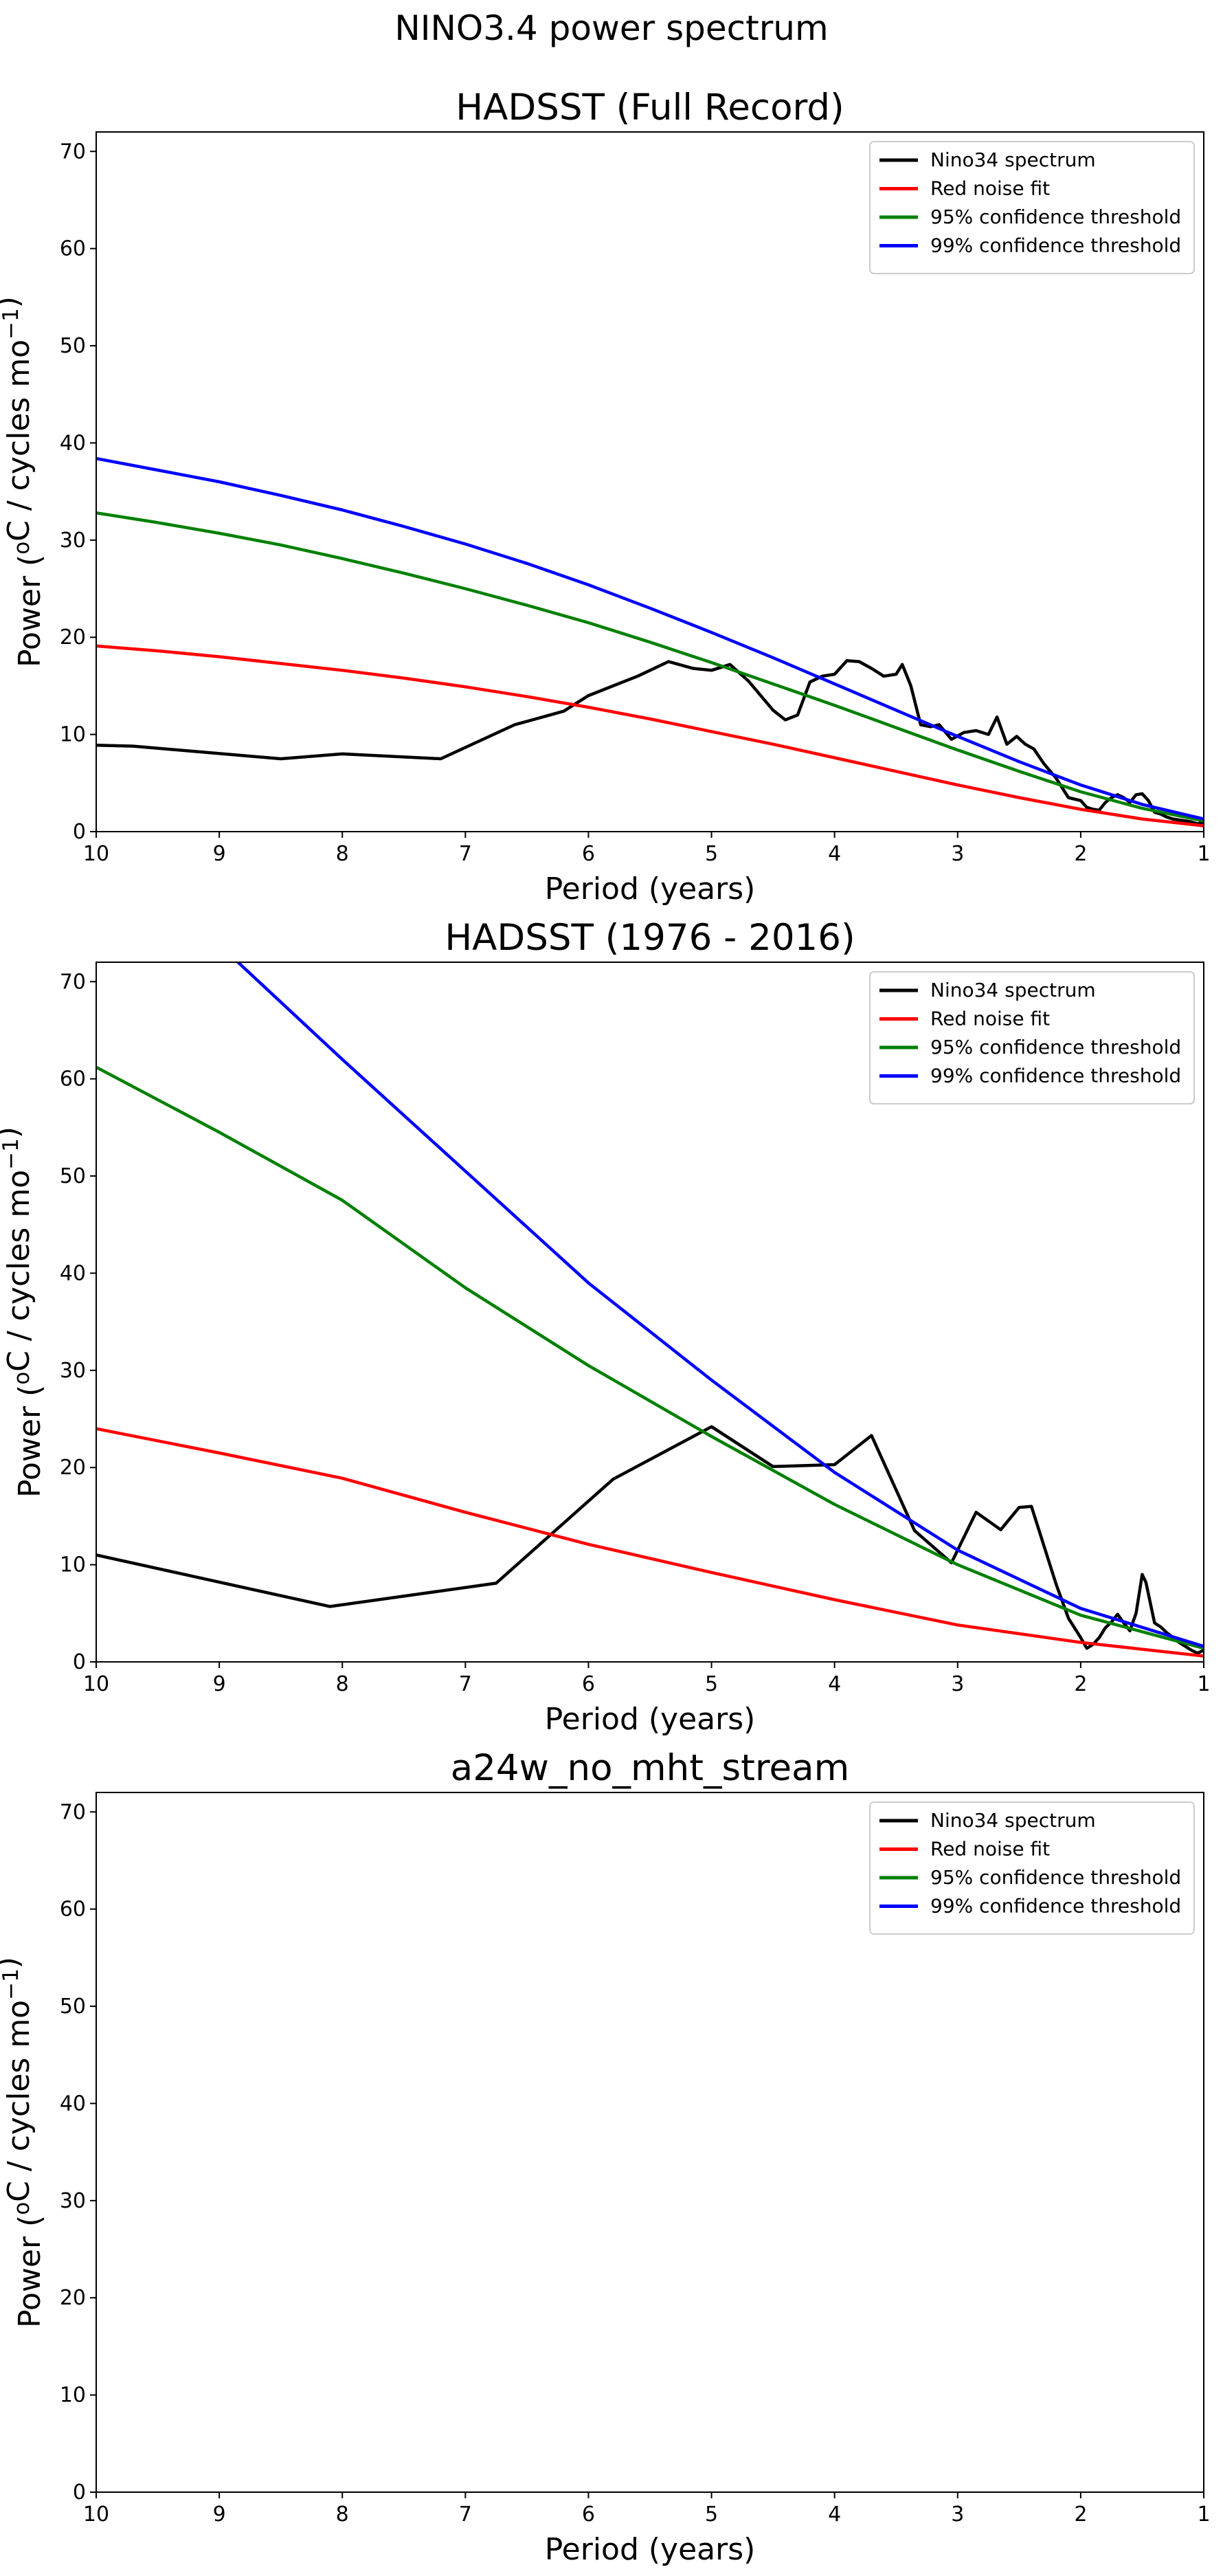 This screenshot has width=1223, height=2576. I want to click on series-95-confidence-threshold-line, so click(650, 667).